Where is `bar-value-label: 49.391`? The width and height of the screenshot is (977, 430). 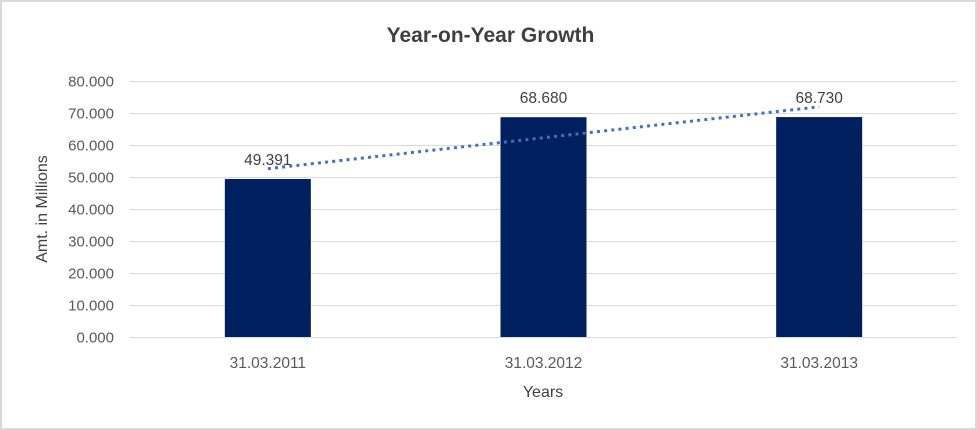
bar-value-label: 49.391 is located at coordinates (267, 160).